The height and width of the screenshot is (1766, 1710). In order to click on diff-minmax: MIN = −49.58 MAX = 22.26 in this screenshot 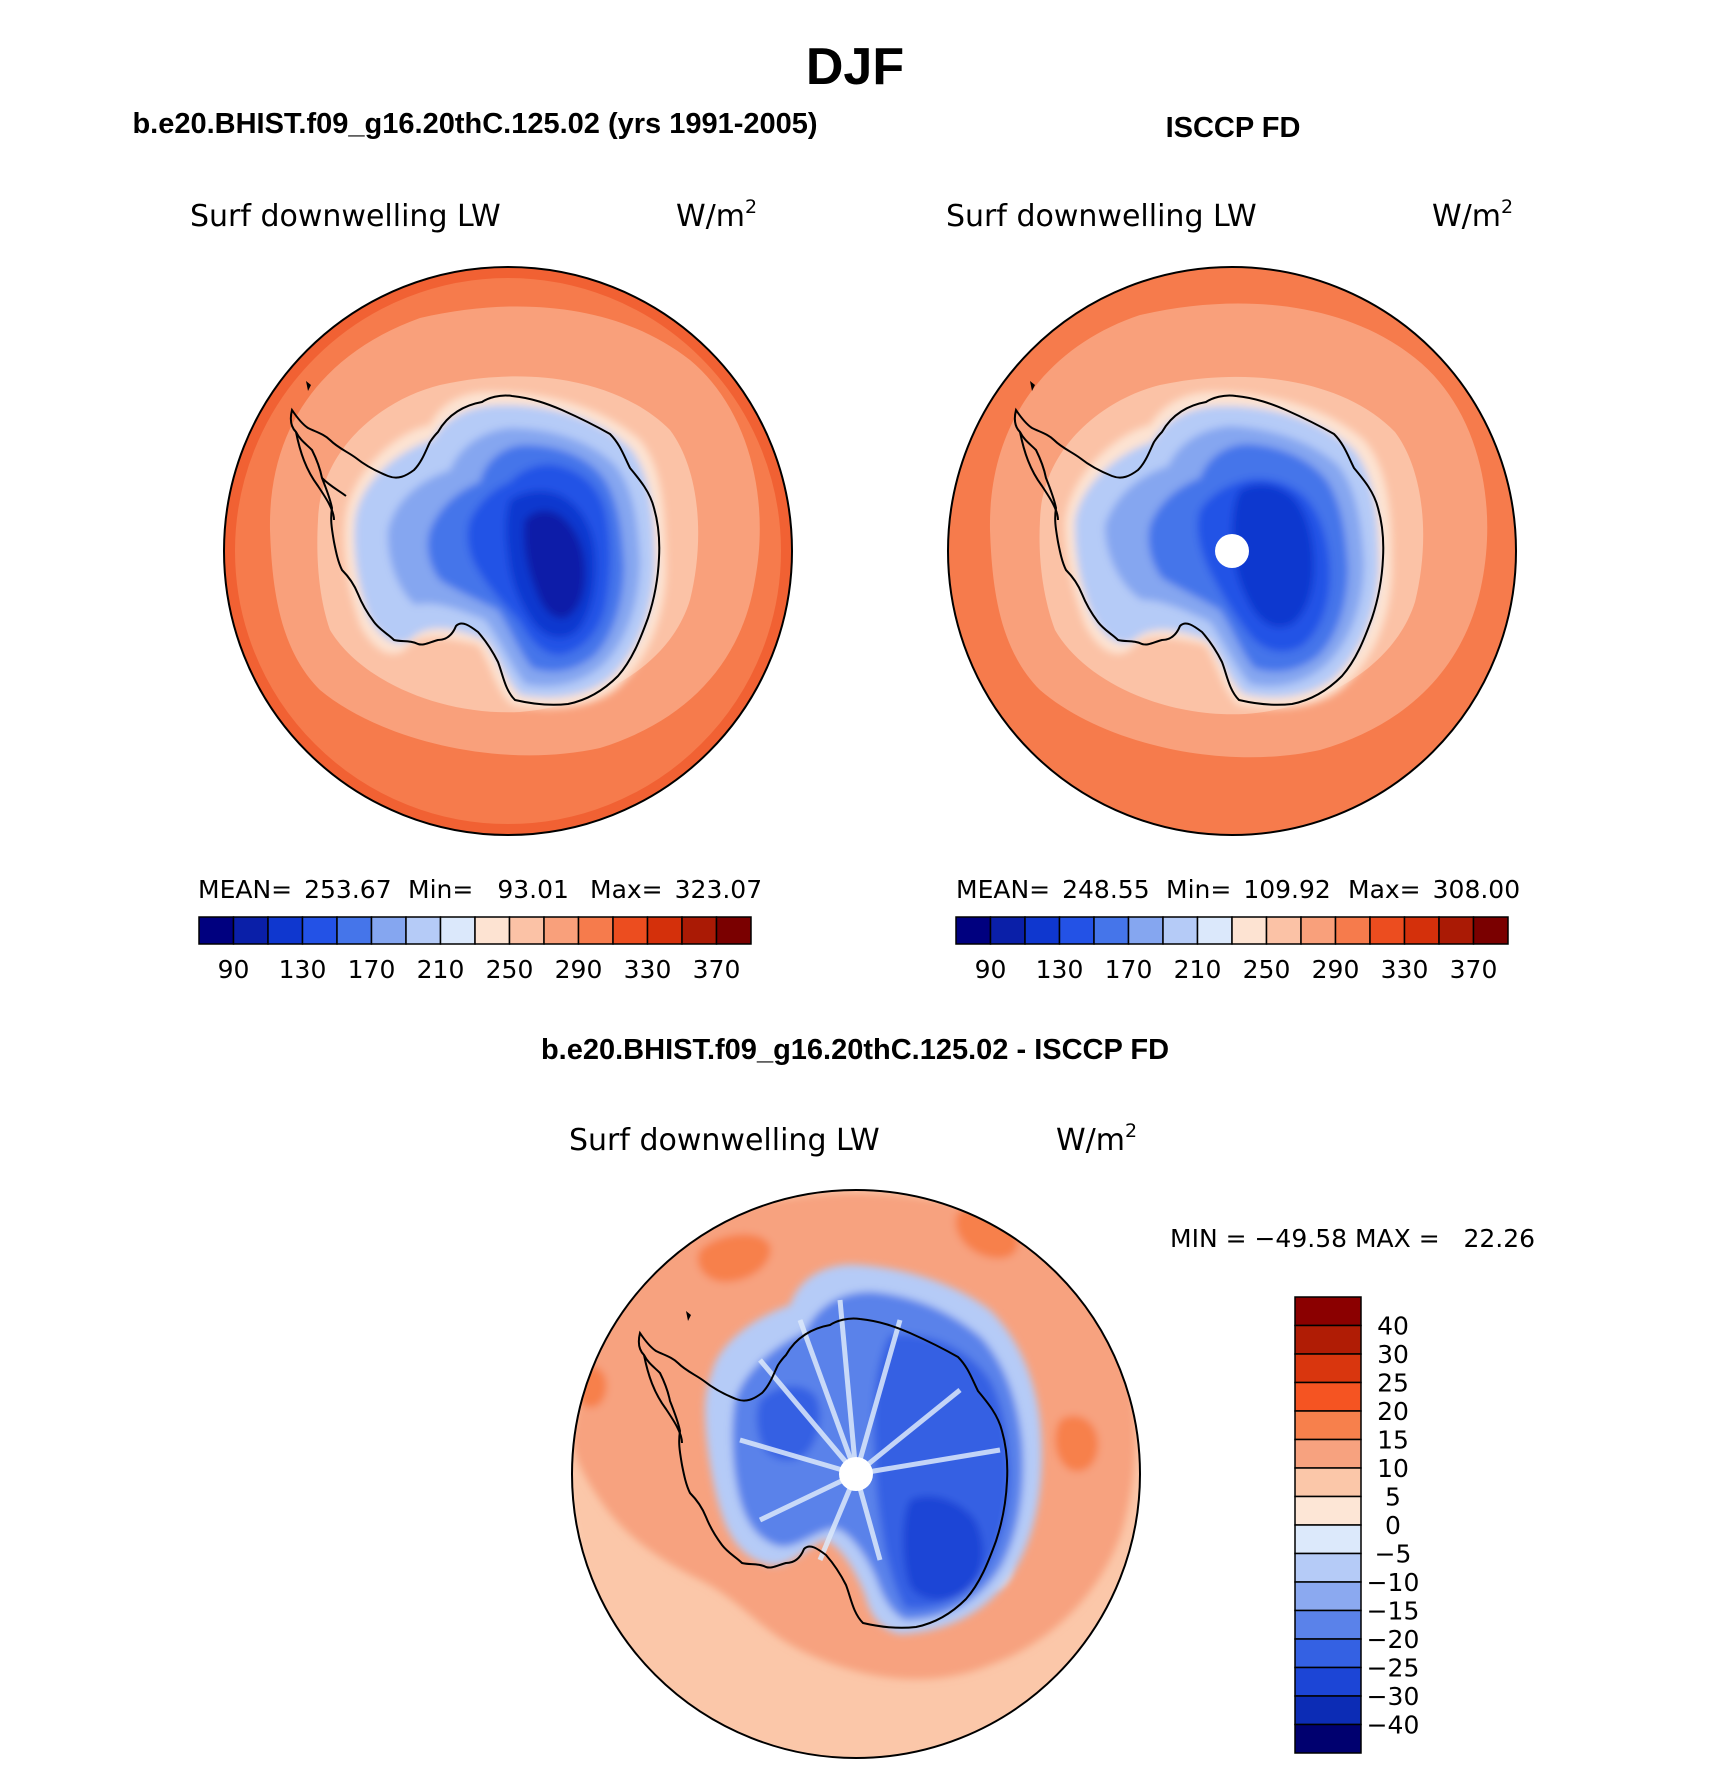, I will do `click(1352, 1238)`.